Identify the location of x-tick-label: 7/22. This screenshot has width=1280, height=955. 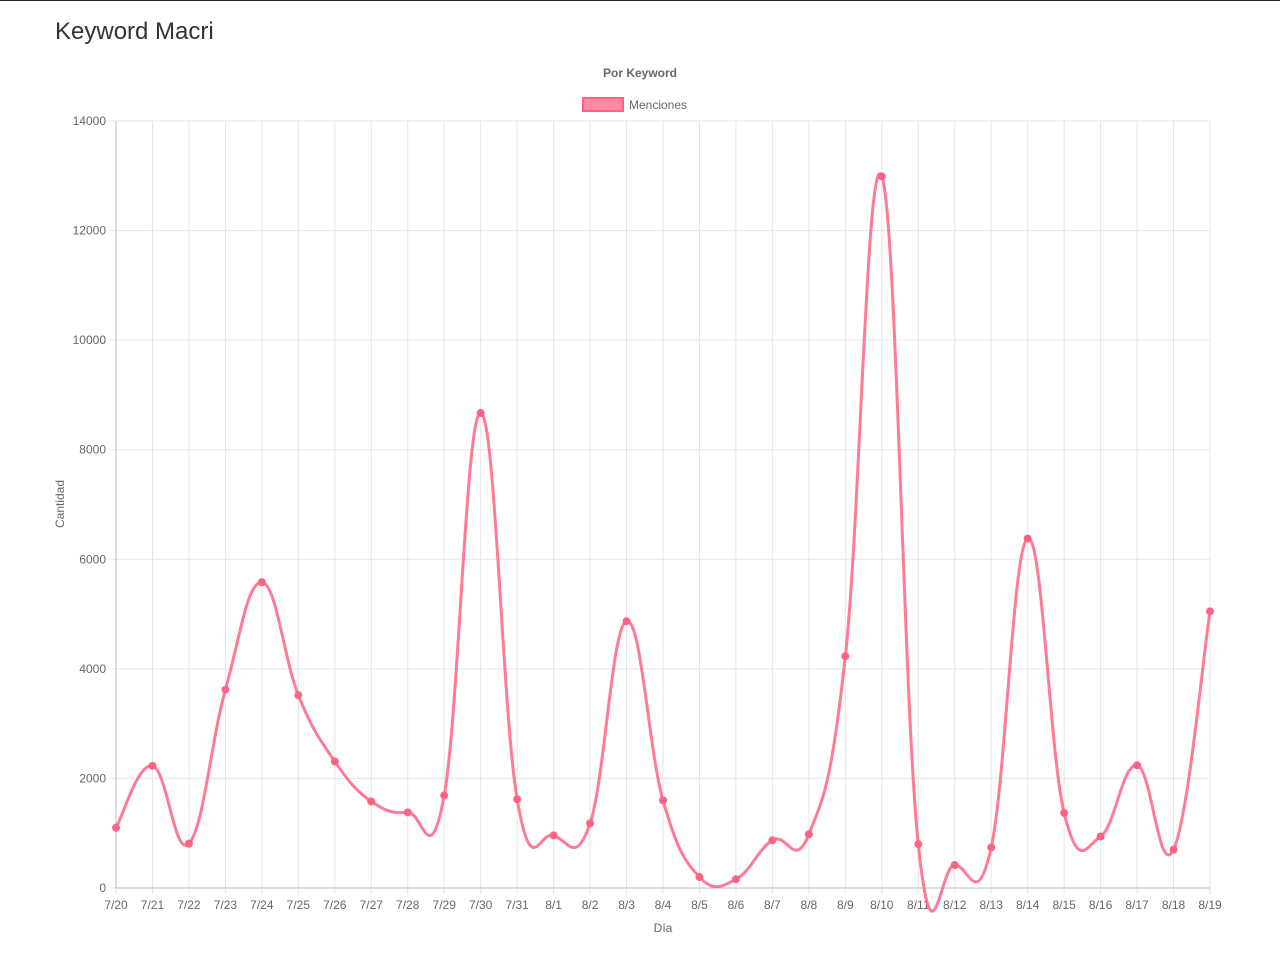
(189, 905).